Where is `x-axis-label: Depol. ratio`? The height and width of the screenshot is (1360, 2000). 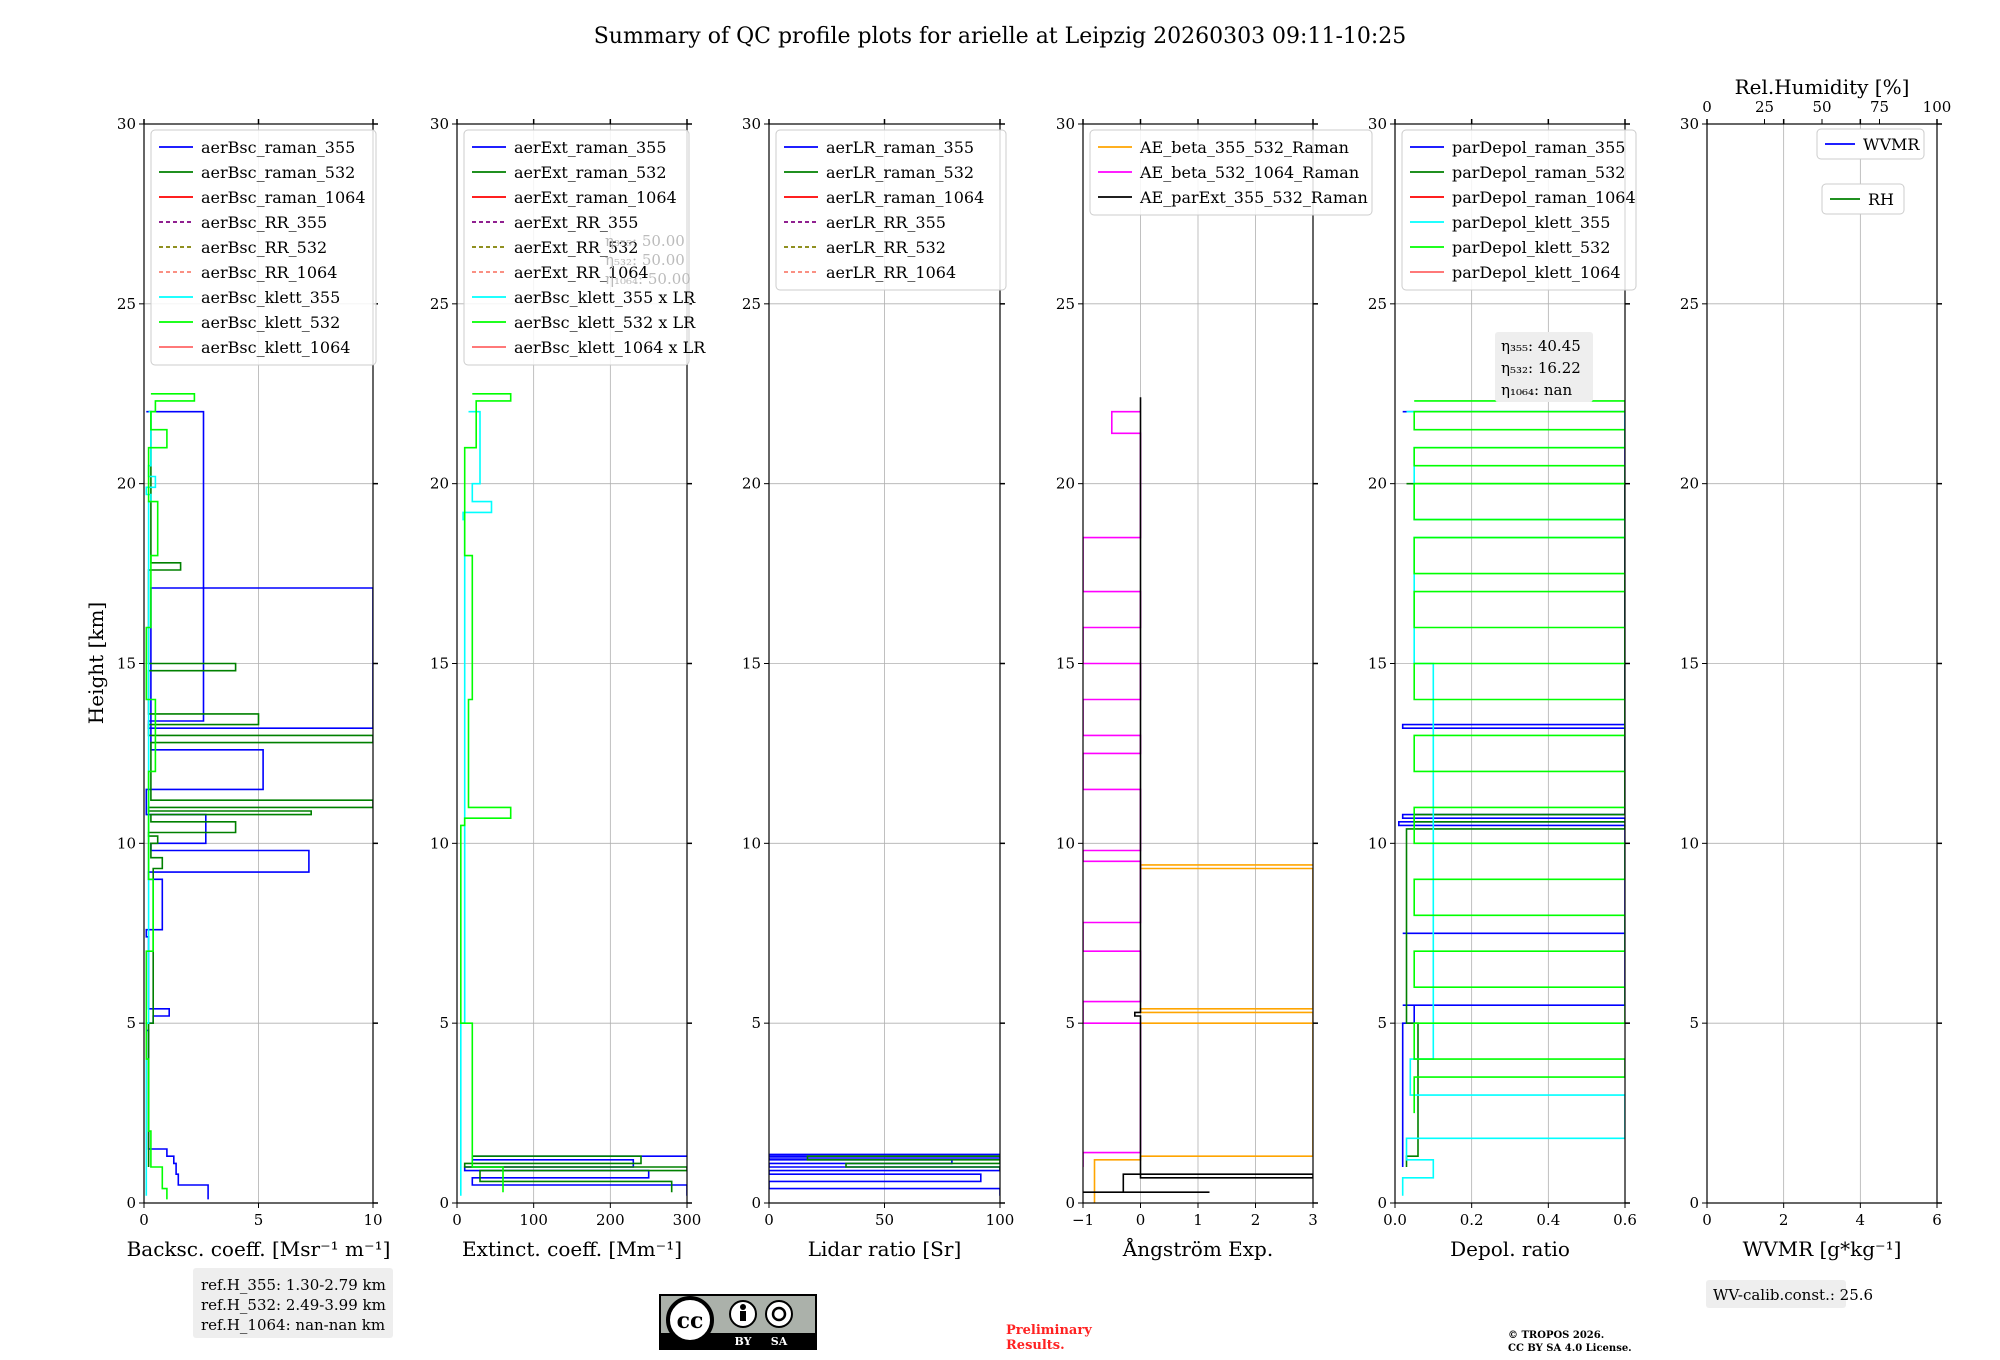 x-axis-label: Depol. ratio is located at coordinates (1510, 1249).